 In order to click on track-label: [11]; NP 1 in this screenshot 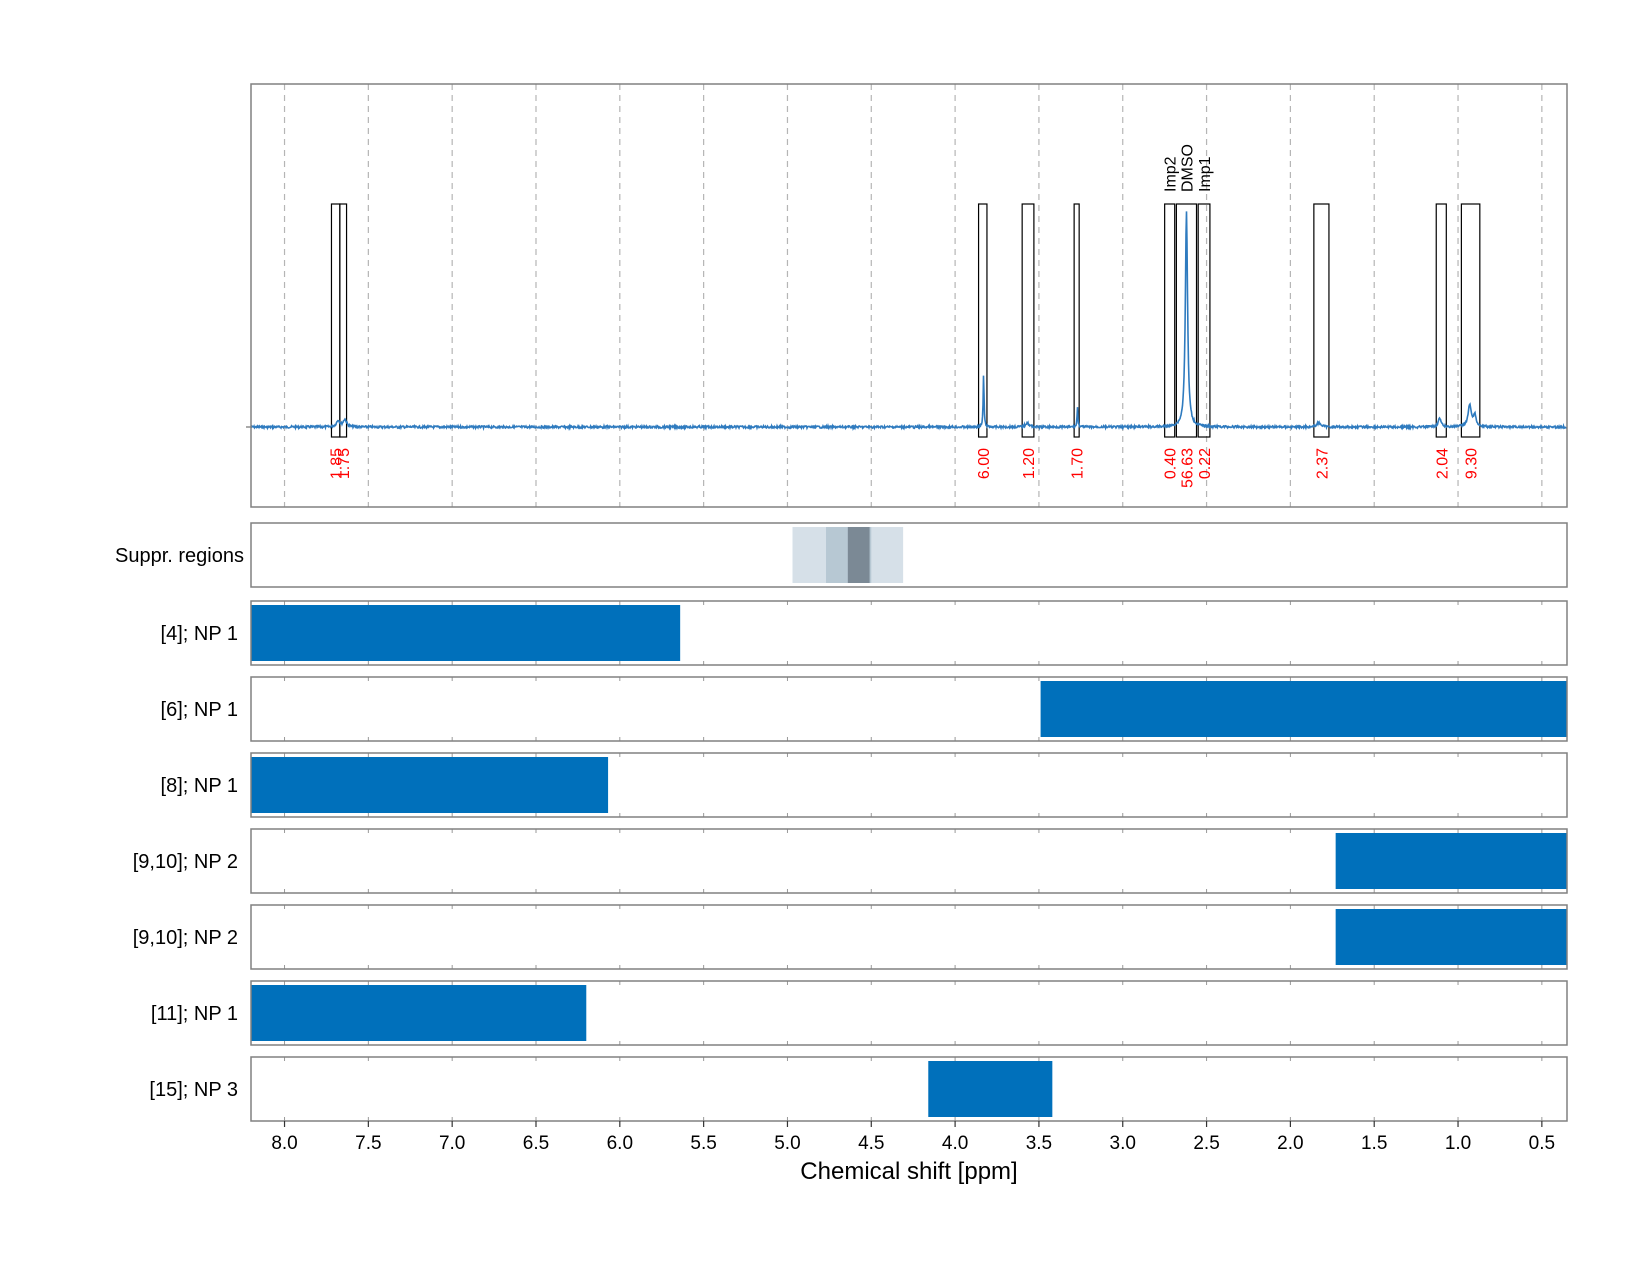, I will do `click(194, 1014)`.